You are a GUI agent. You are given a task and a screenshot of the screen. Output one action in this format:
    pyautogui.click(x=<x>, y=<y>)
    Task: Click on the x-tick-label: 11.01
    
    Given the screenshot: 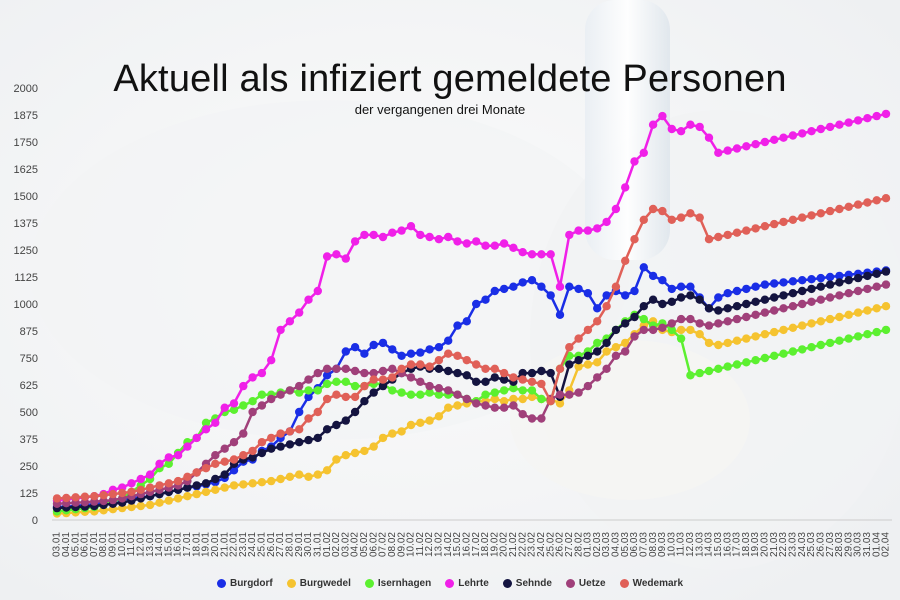 What is the action you would take?
    pyautogui.click(x=131, y=544)
    